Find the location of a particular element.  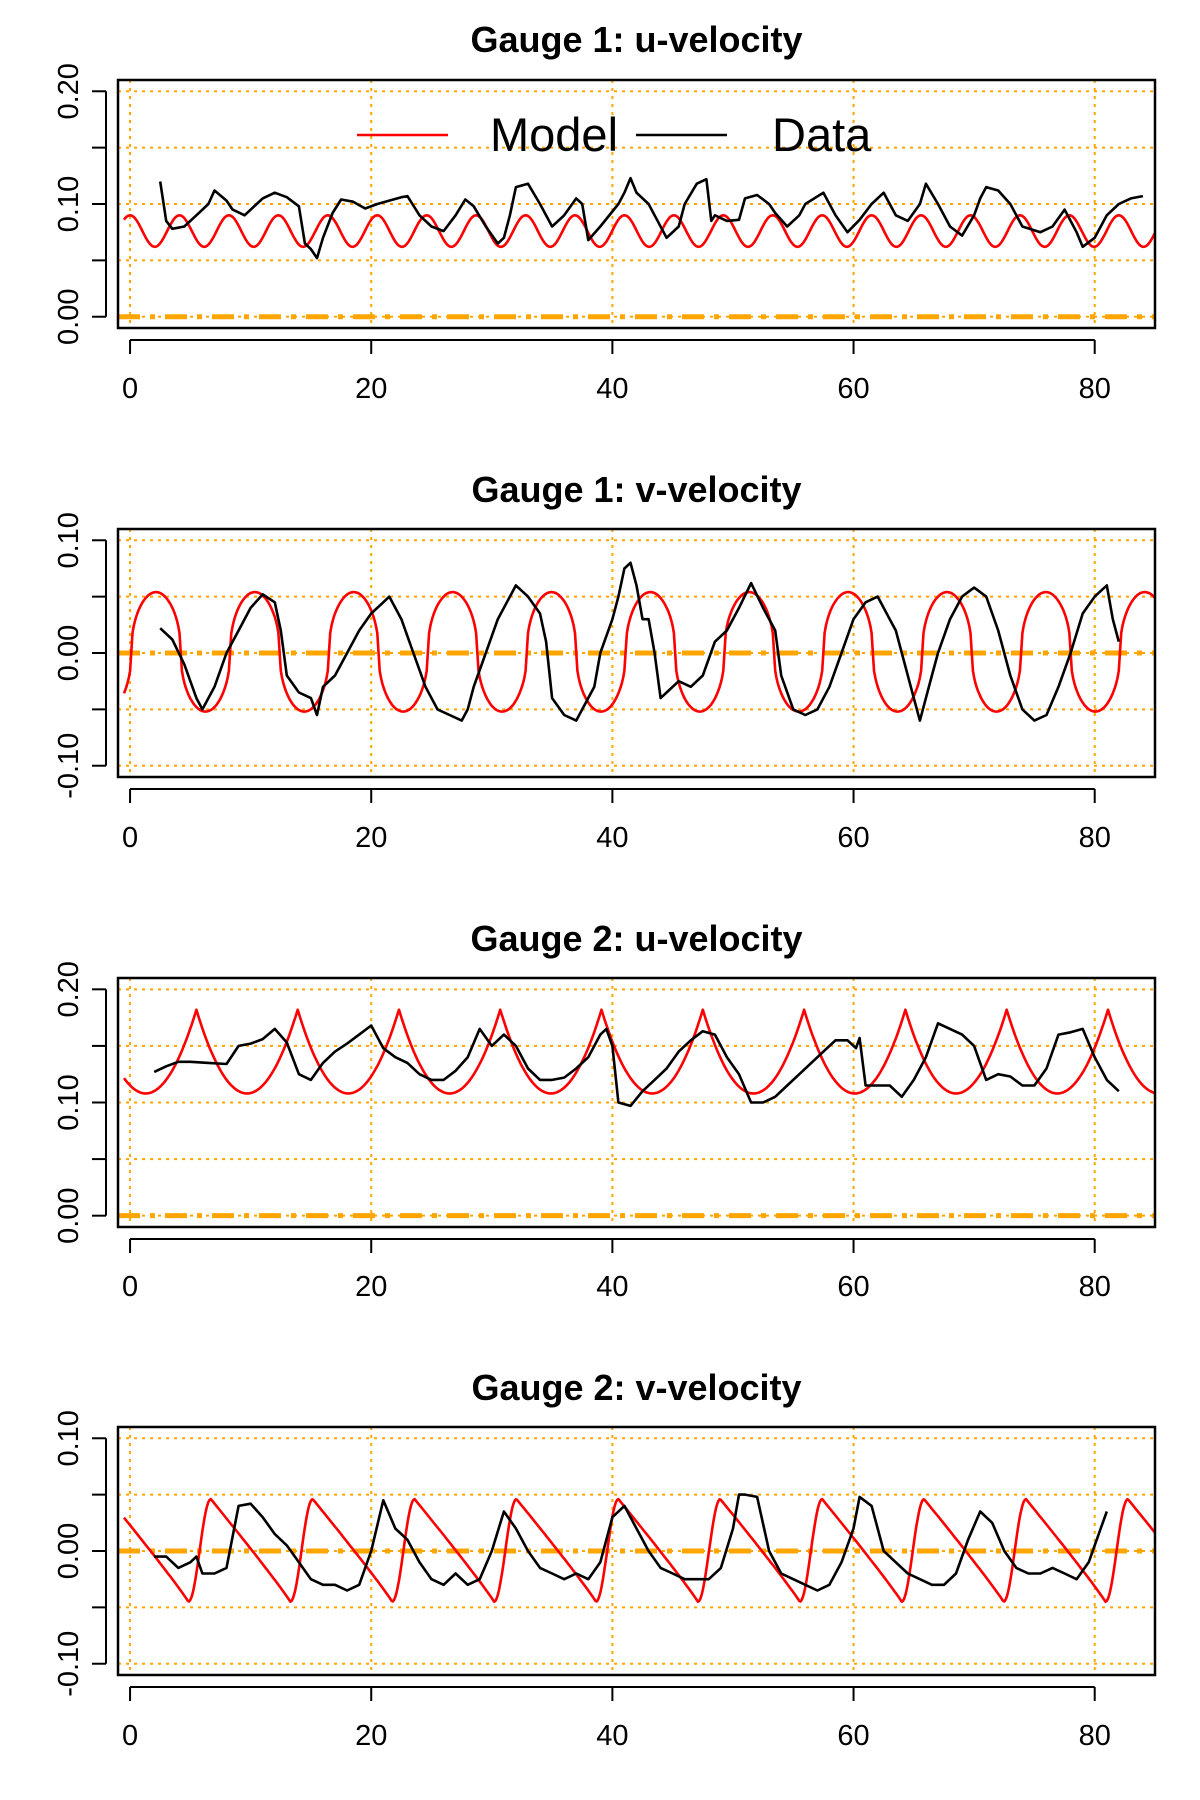

legend-label-model: Model is located at coordinates (554, 134).